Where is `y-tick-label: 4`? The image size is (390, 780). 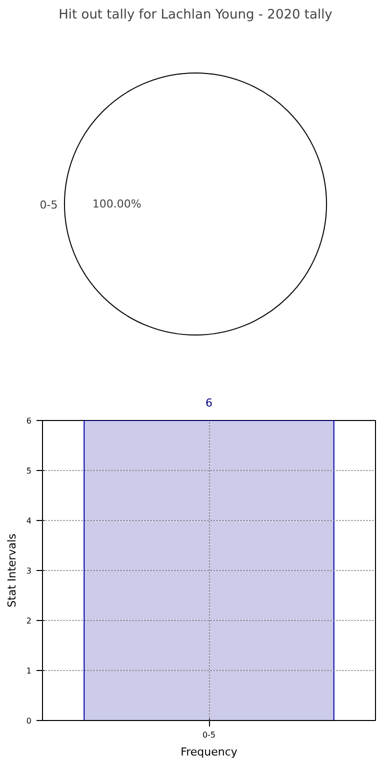 y-tick-label: 4 is located at coordinates (29, 521).